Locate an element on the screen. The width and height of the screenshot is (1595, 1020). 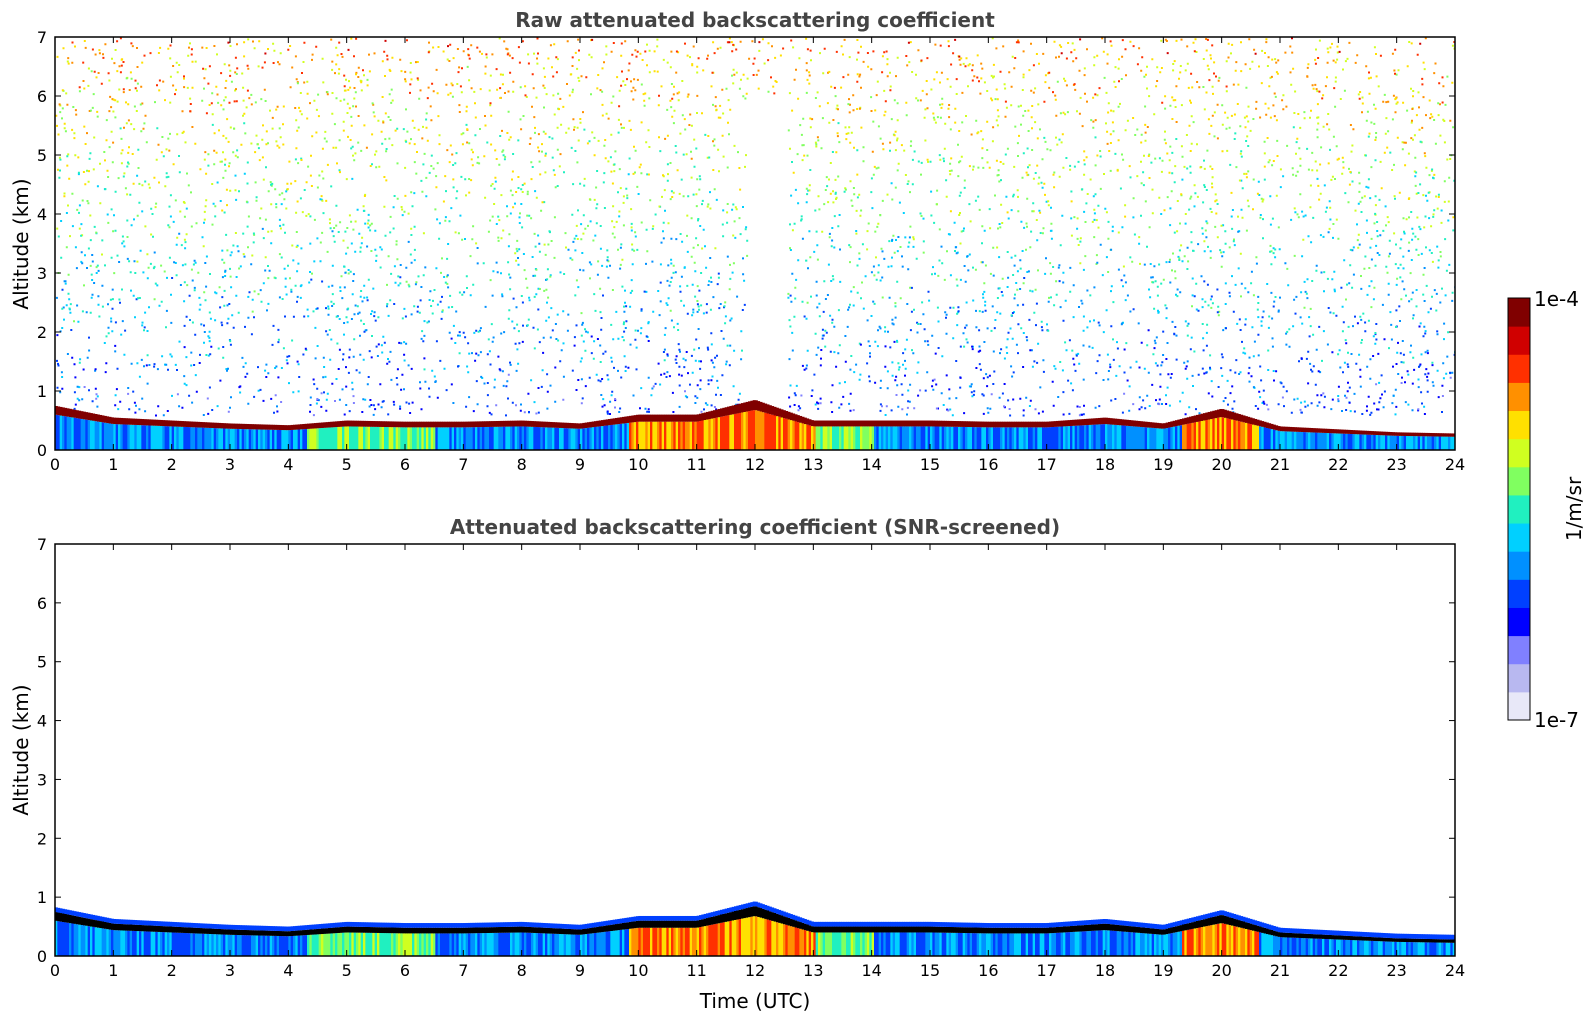
top-x-tick-label: 4 is located at coordinates (288, 464).